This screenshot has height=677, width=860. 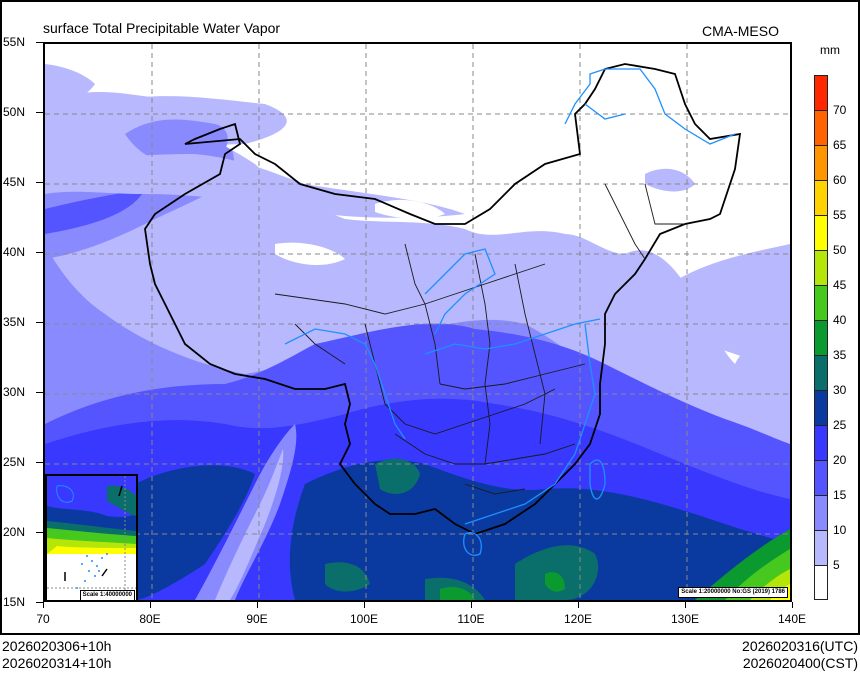 What do you see at coordinates (740, 31) in the screenshot?
I see `model-name: CMA-MESO` at bounding box center [740, 31].